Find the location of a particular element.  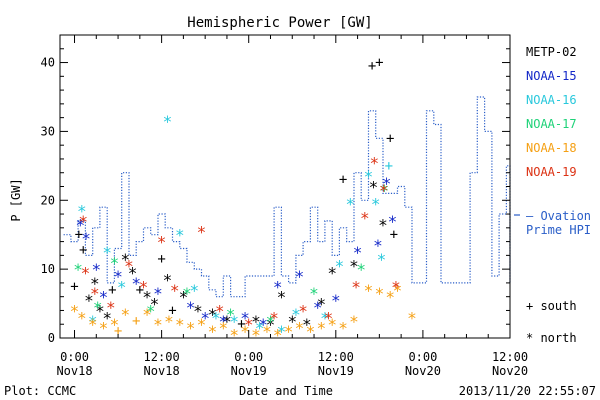

ovation-legend-label-line2: Prime HPI is located at coordinates (558, 230).